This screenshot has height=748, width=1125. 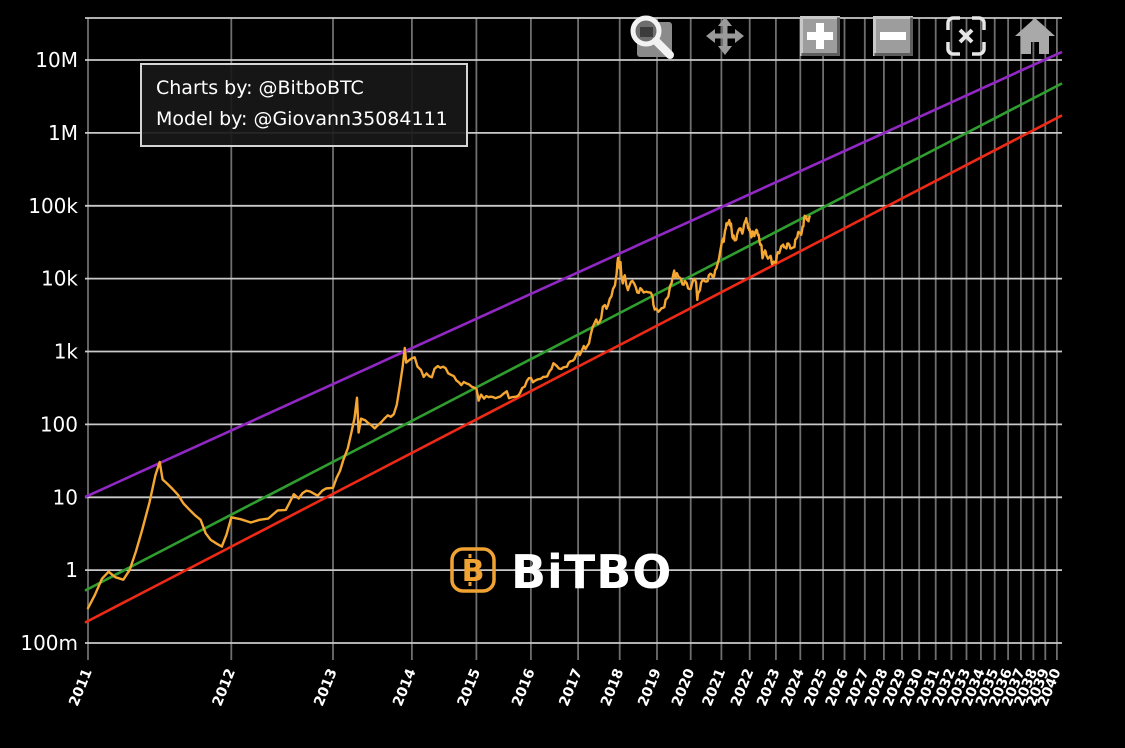 What do you see at coordinates (325, 688) in the screenshot?
I see `x-tick-label: 2013` at bounding box center [325, 688].